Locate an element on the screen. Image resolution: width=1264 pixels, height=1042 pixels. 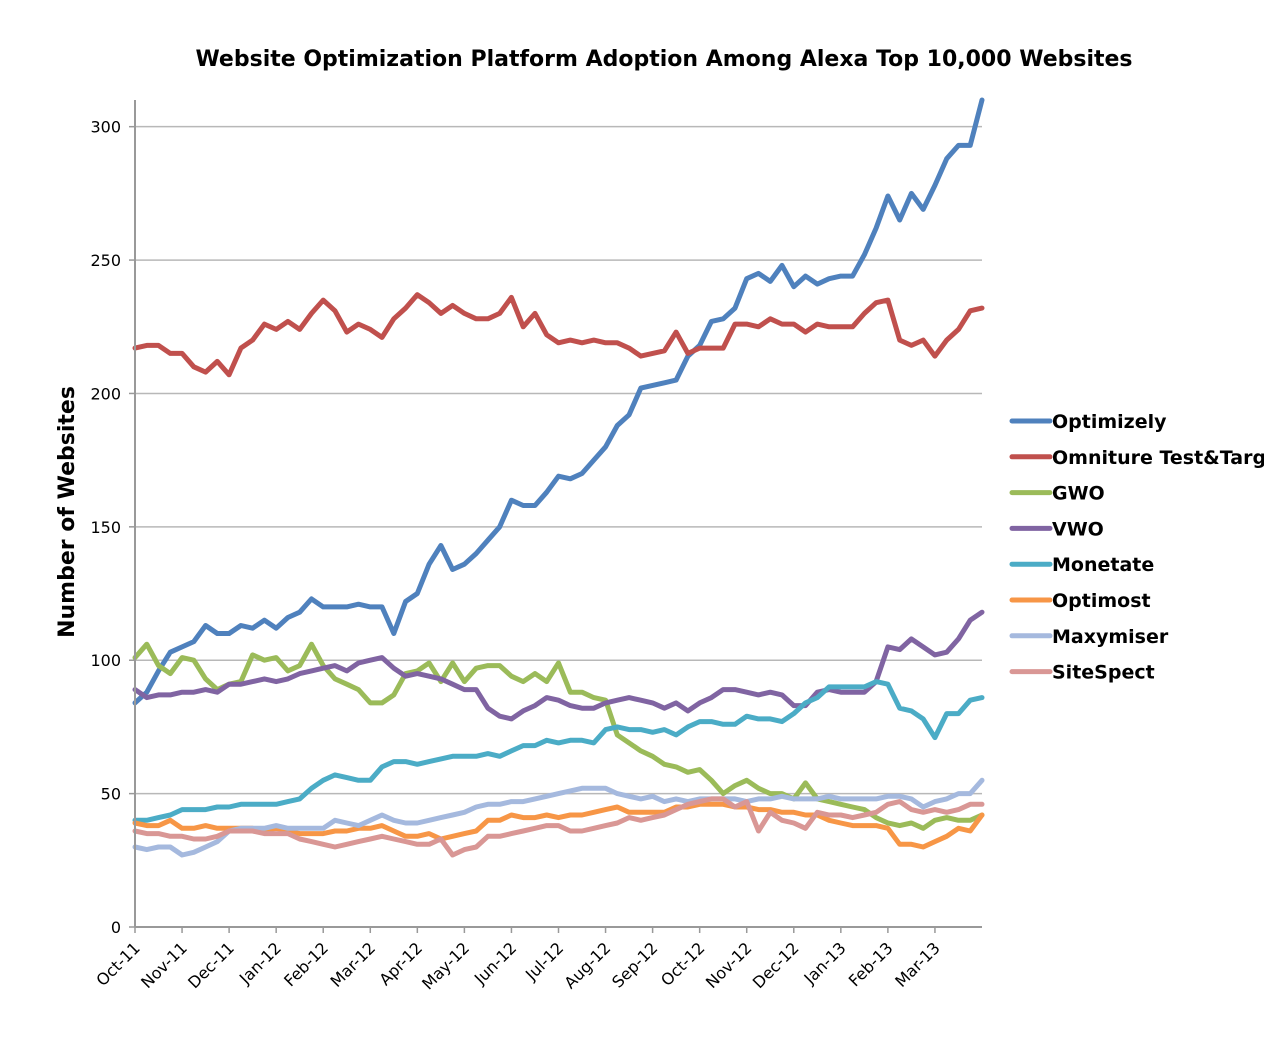
series-line-optimost is located at coordinates (558, 825).